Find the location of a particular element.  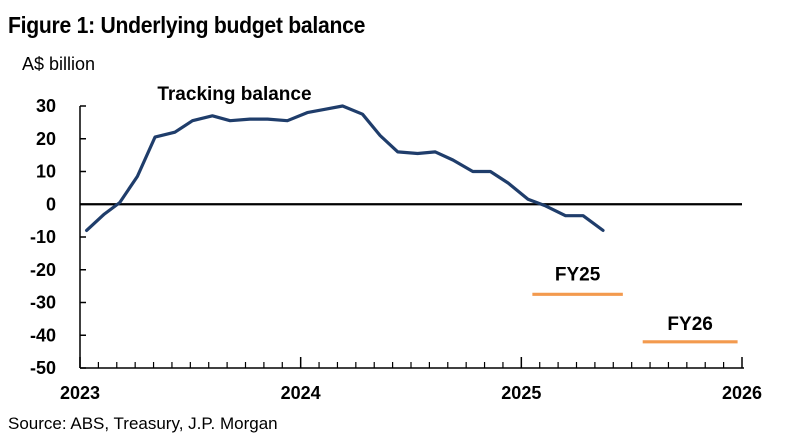

source-note: Source: ABS, Treasury, J.P. Morgan is located at coordinates (143, 423).